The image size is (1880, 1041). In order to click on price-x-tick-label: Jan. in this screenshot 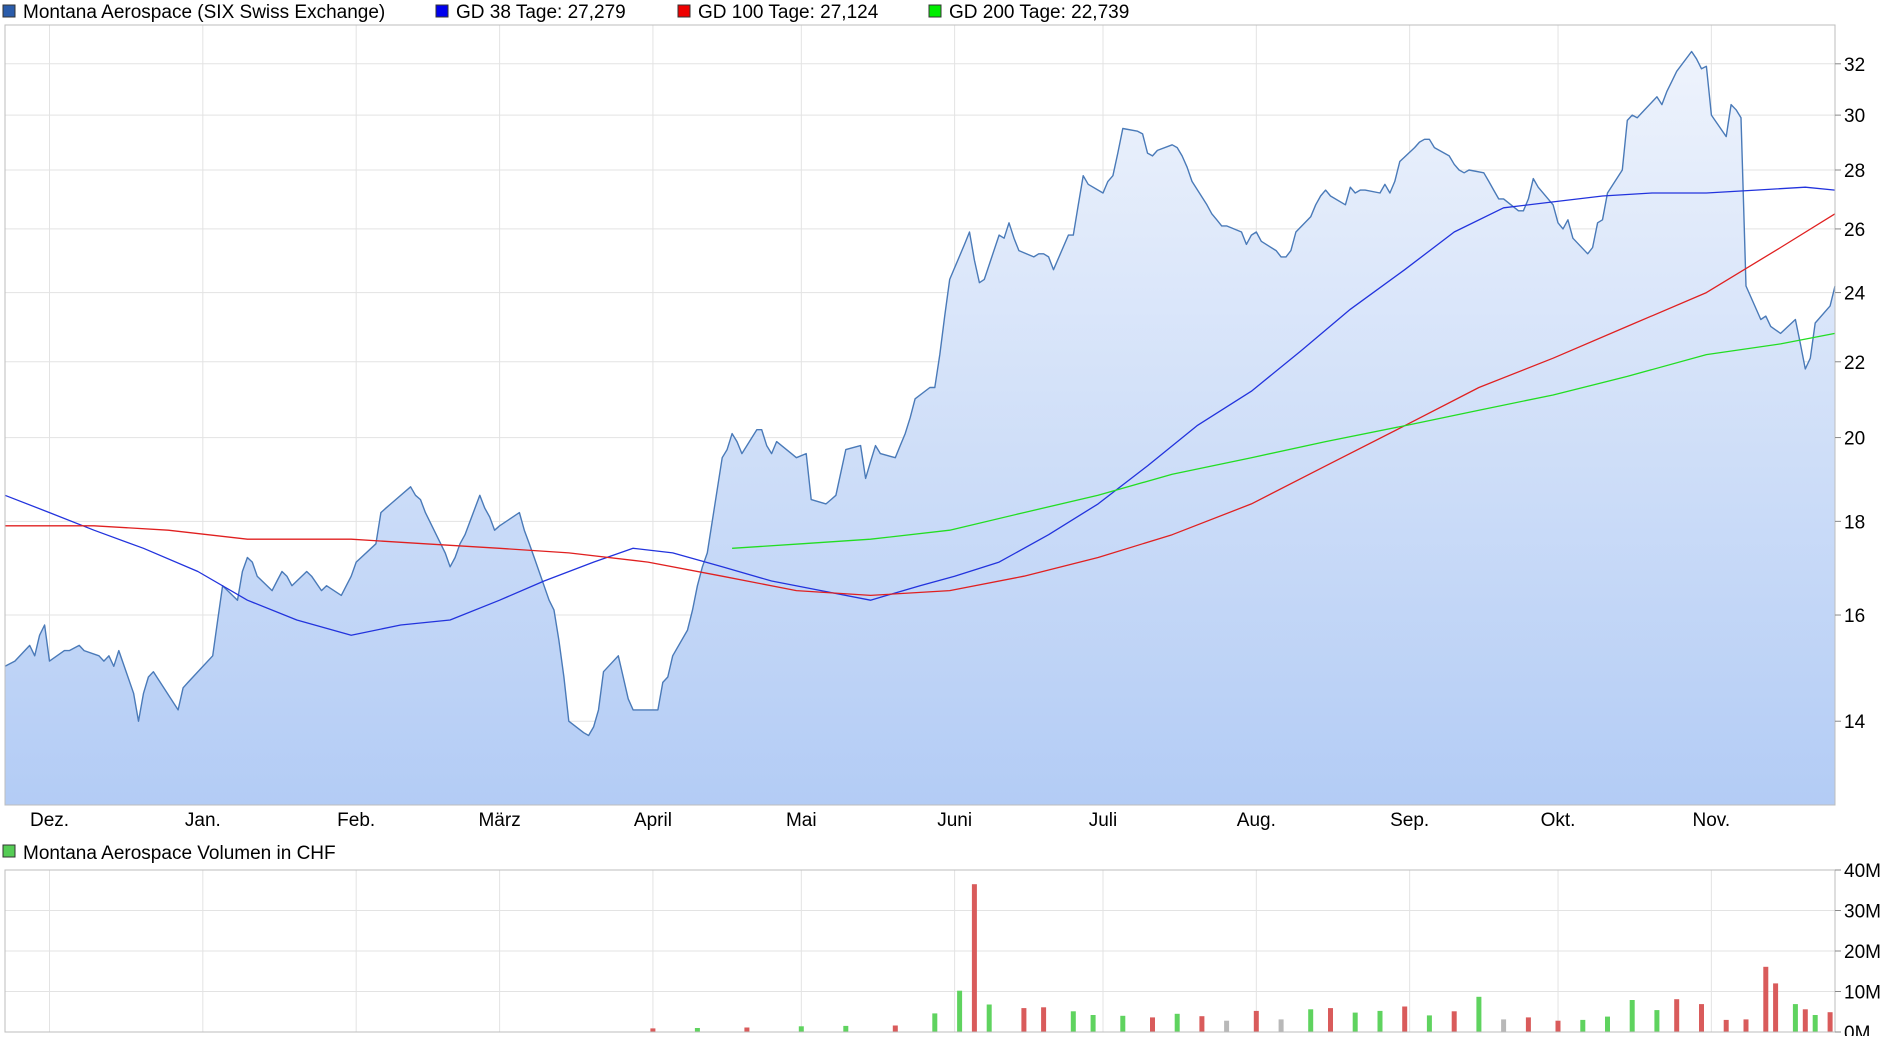, I will do `click(203, 820)`.